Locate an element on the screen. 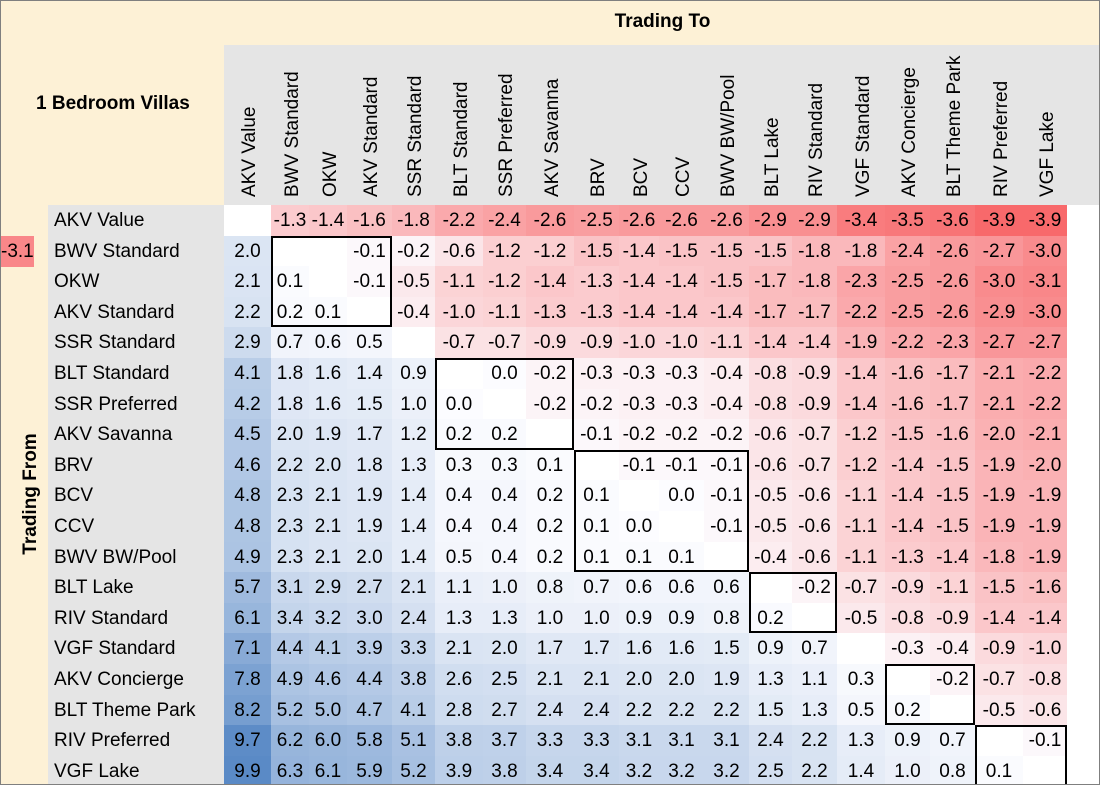 The image size is (1101, 786). heatmap-cell: 3.8 is located at coordinates (413, 679).